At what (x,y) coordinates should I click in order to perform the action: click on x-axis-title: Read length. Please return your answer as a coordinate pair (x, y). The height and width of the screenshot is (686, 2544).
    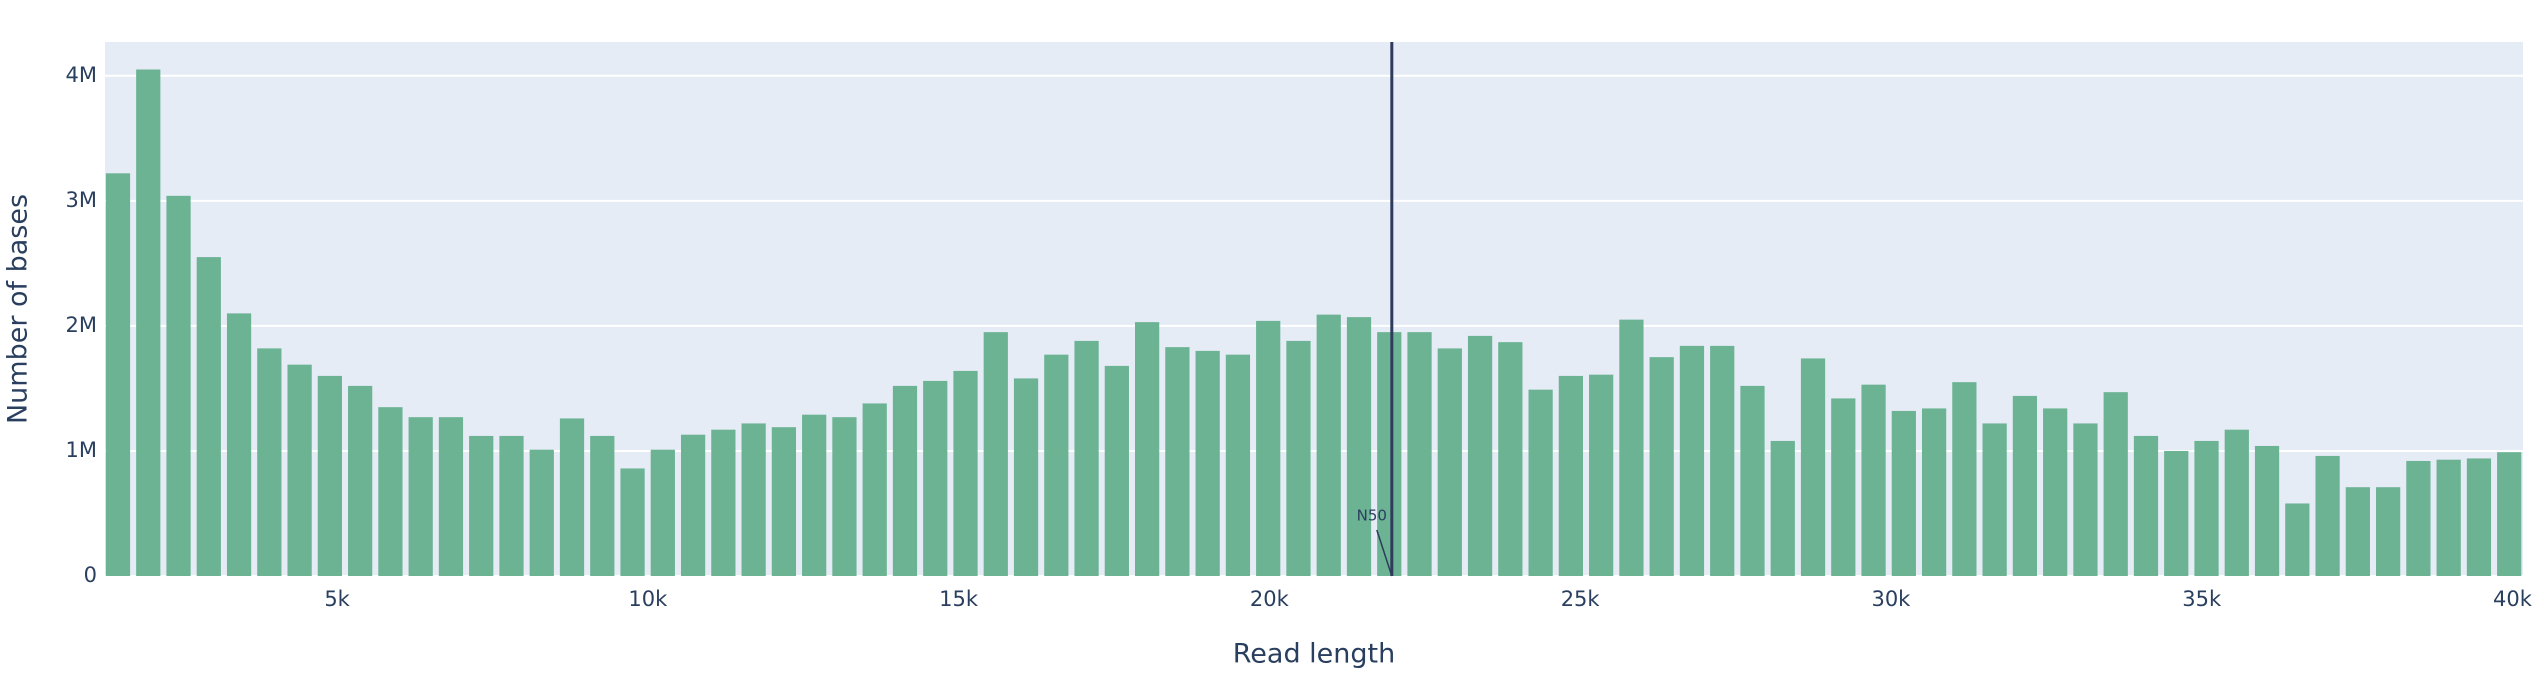
    Looking at the image, I should click on (1314, 654).